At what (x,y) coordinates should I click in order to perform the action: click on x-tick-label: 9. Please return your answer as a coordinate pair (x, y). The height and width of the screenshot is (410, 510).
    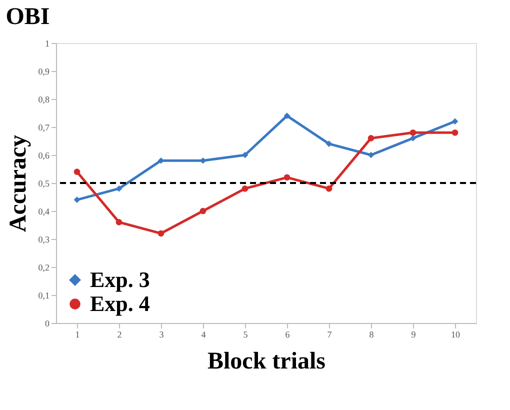
    Looking at the image, I should click on (413, 335).